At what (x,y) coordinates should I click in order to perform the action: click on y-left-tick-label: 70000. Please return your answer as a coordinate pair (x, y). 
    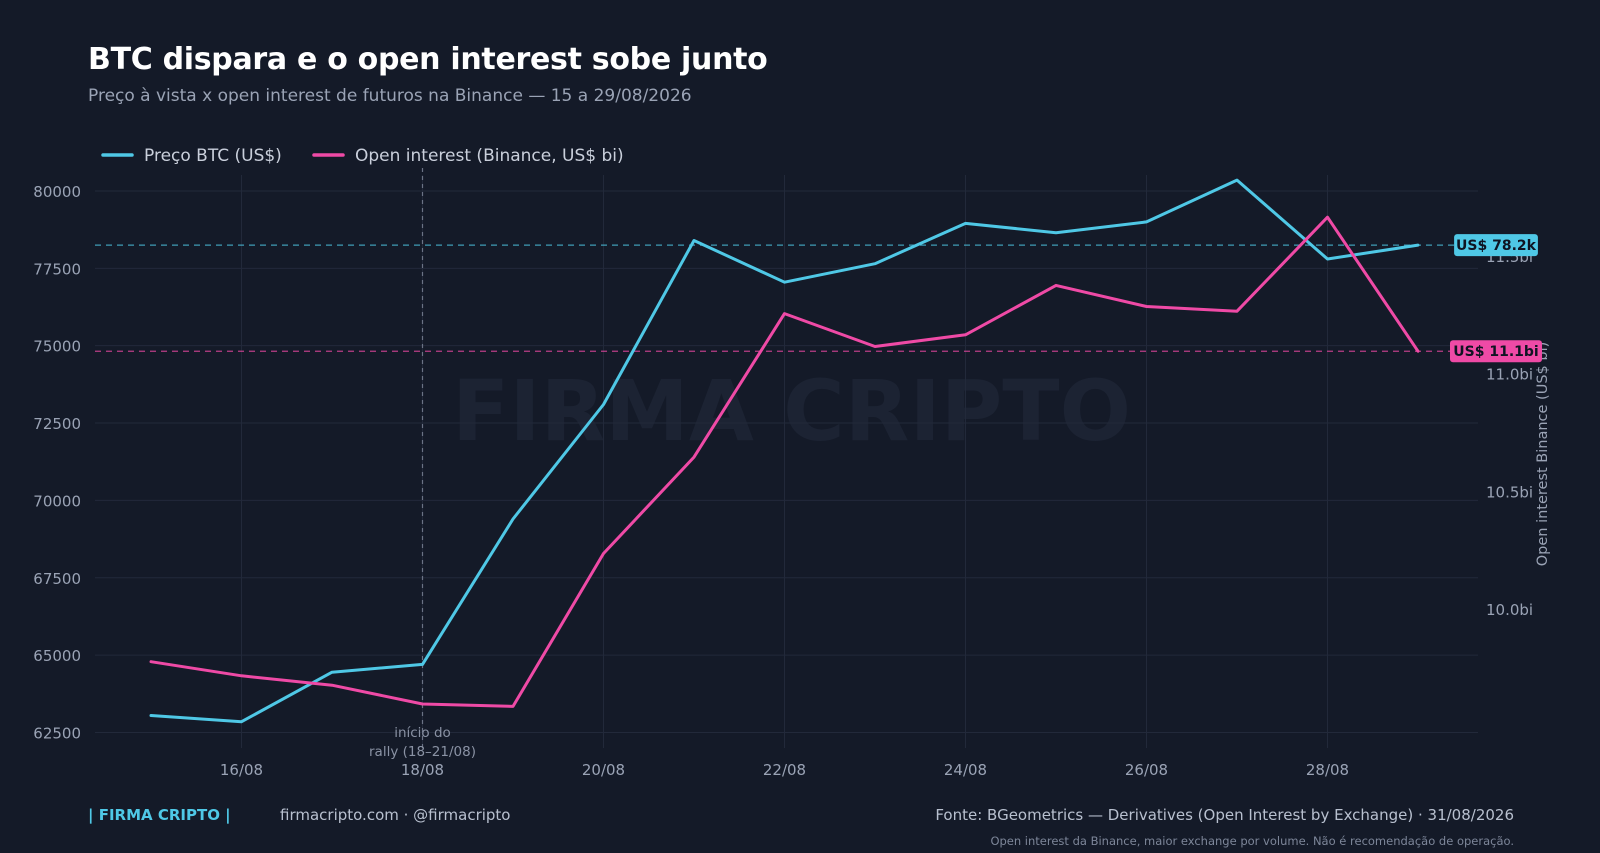
    Looking at the image, I should click on (57, 501).